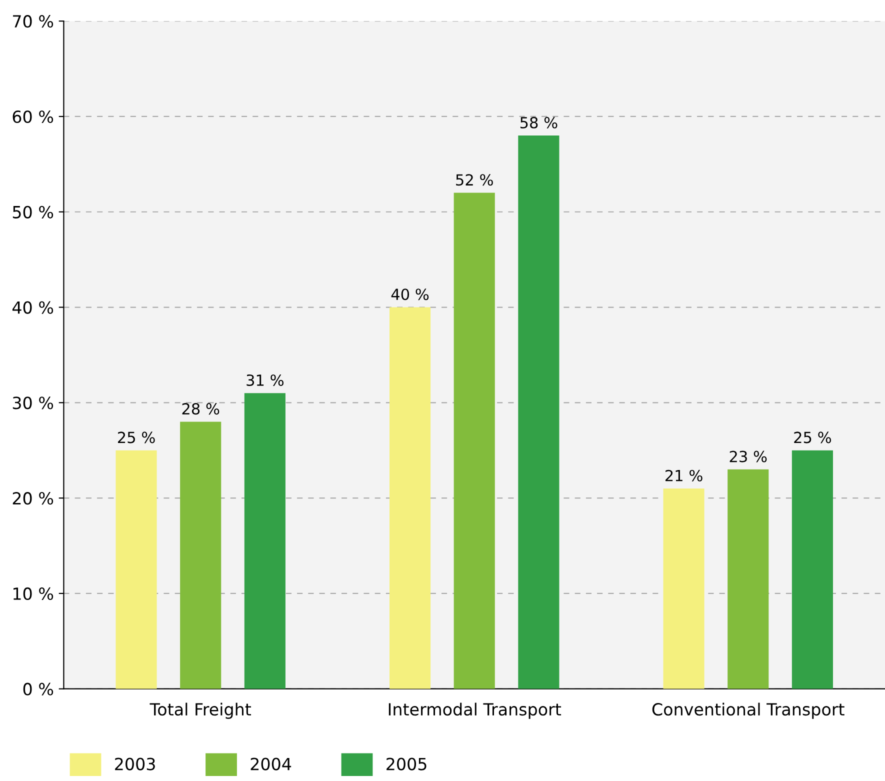 Image resolution: width=885 pixels, height=781 pixels. Describe the element at coordinates (38, 689) in the screenshot. I see `y-tick-label: 0 %` at that location.